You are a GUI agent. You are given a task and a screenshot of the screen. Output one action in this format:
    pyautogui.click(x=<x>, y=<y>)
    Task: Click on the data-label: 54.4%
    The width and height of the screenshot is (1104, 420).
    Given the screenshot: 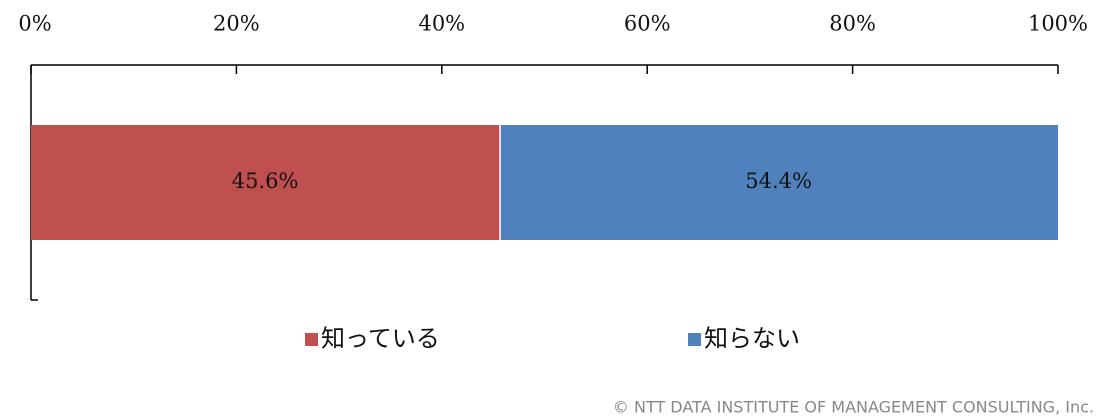 What is the action you would take?
    pyautogui.click(x=778, y=181)
    